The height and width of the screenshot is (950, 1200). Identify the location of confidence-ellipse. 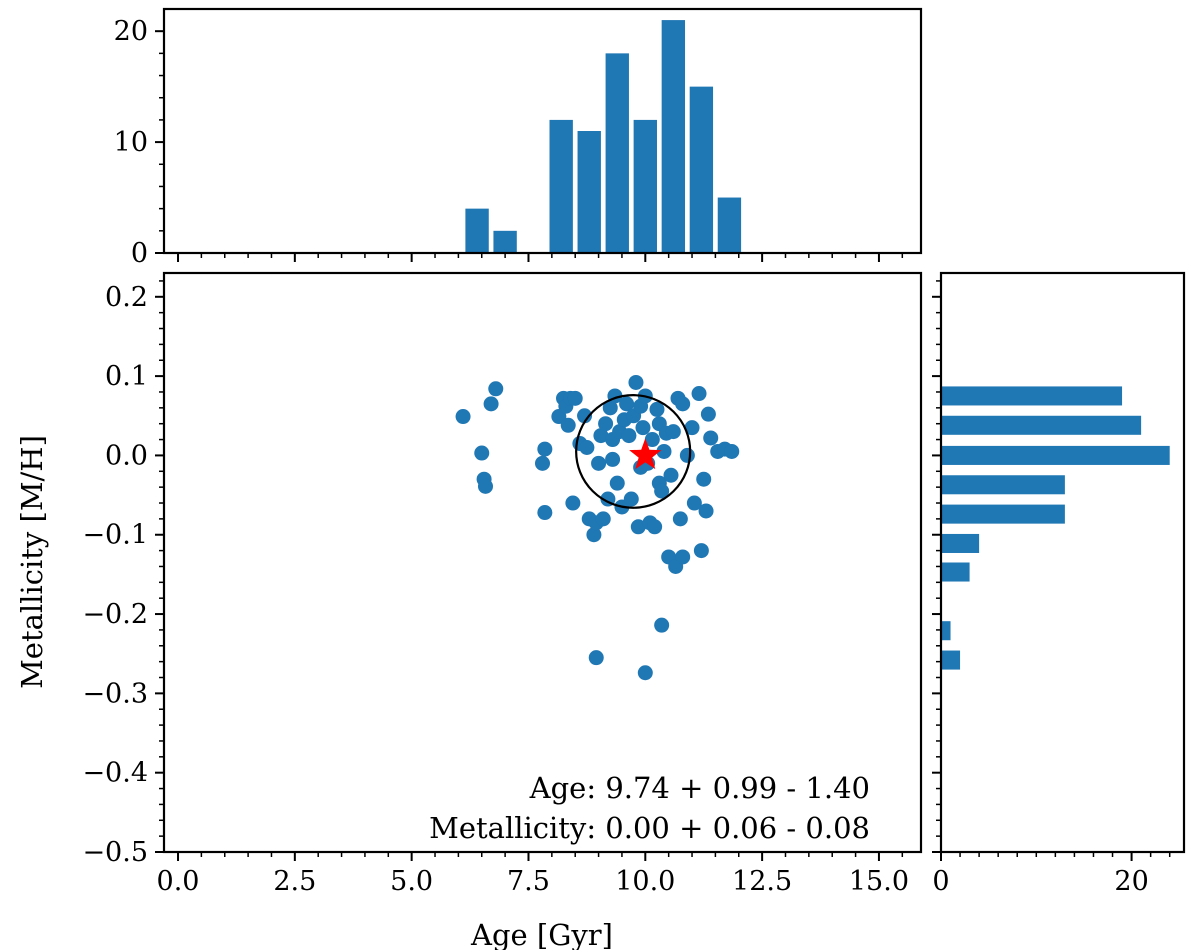
(633, 451).